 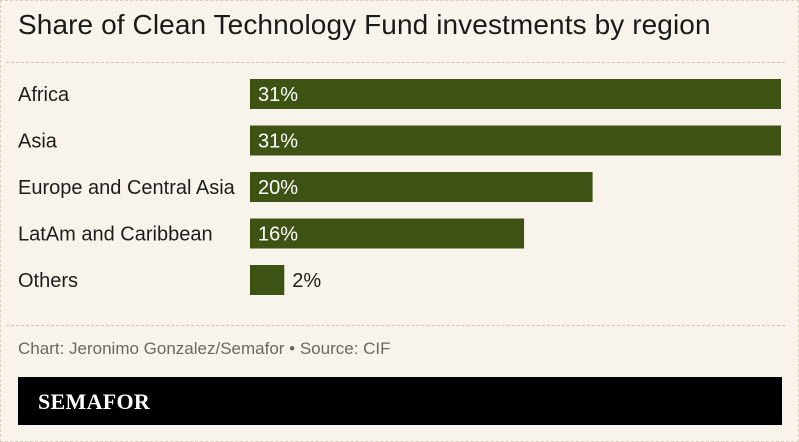 What do you see at coordinates (44, 95) in the screenshot?
I see `category-label: Africa` at bounding box center [44, 95].